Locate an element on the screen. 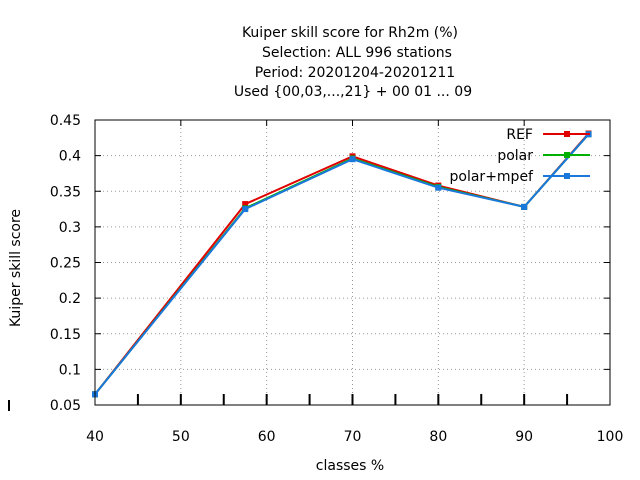 The height and width of the screenshot is (480, 640). data-point-ref is located at coordinates (245, 204).